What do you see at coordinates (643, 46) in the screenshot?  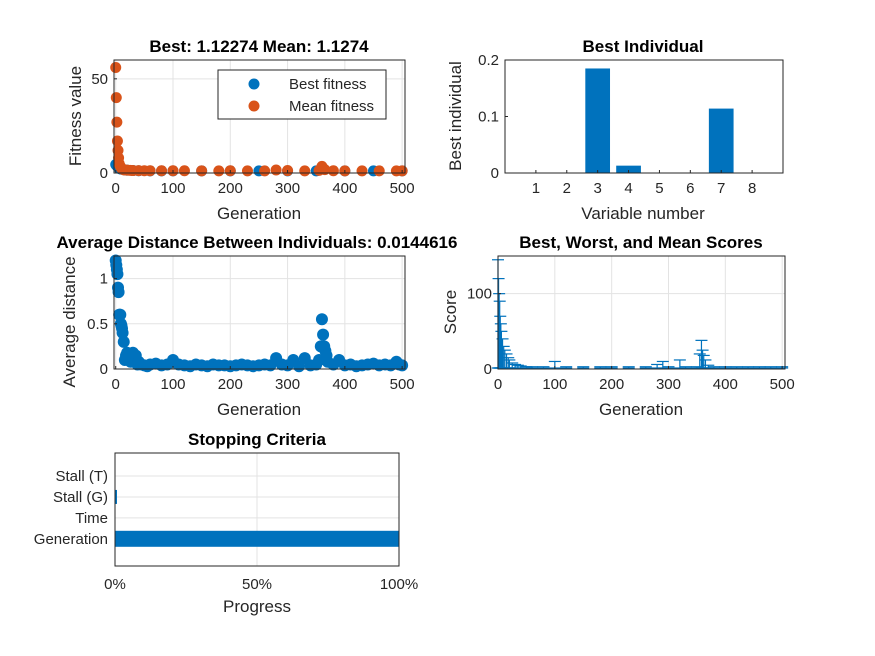 I see `best-individual-title: Best Individual` at bounding box center [643, 46].